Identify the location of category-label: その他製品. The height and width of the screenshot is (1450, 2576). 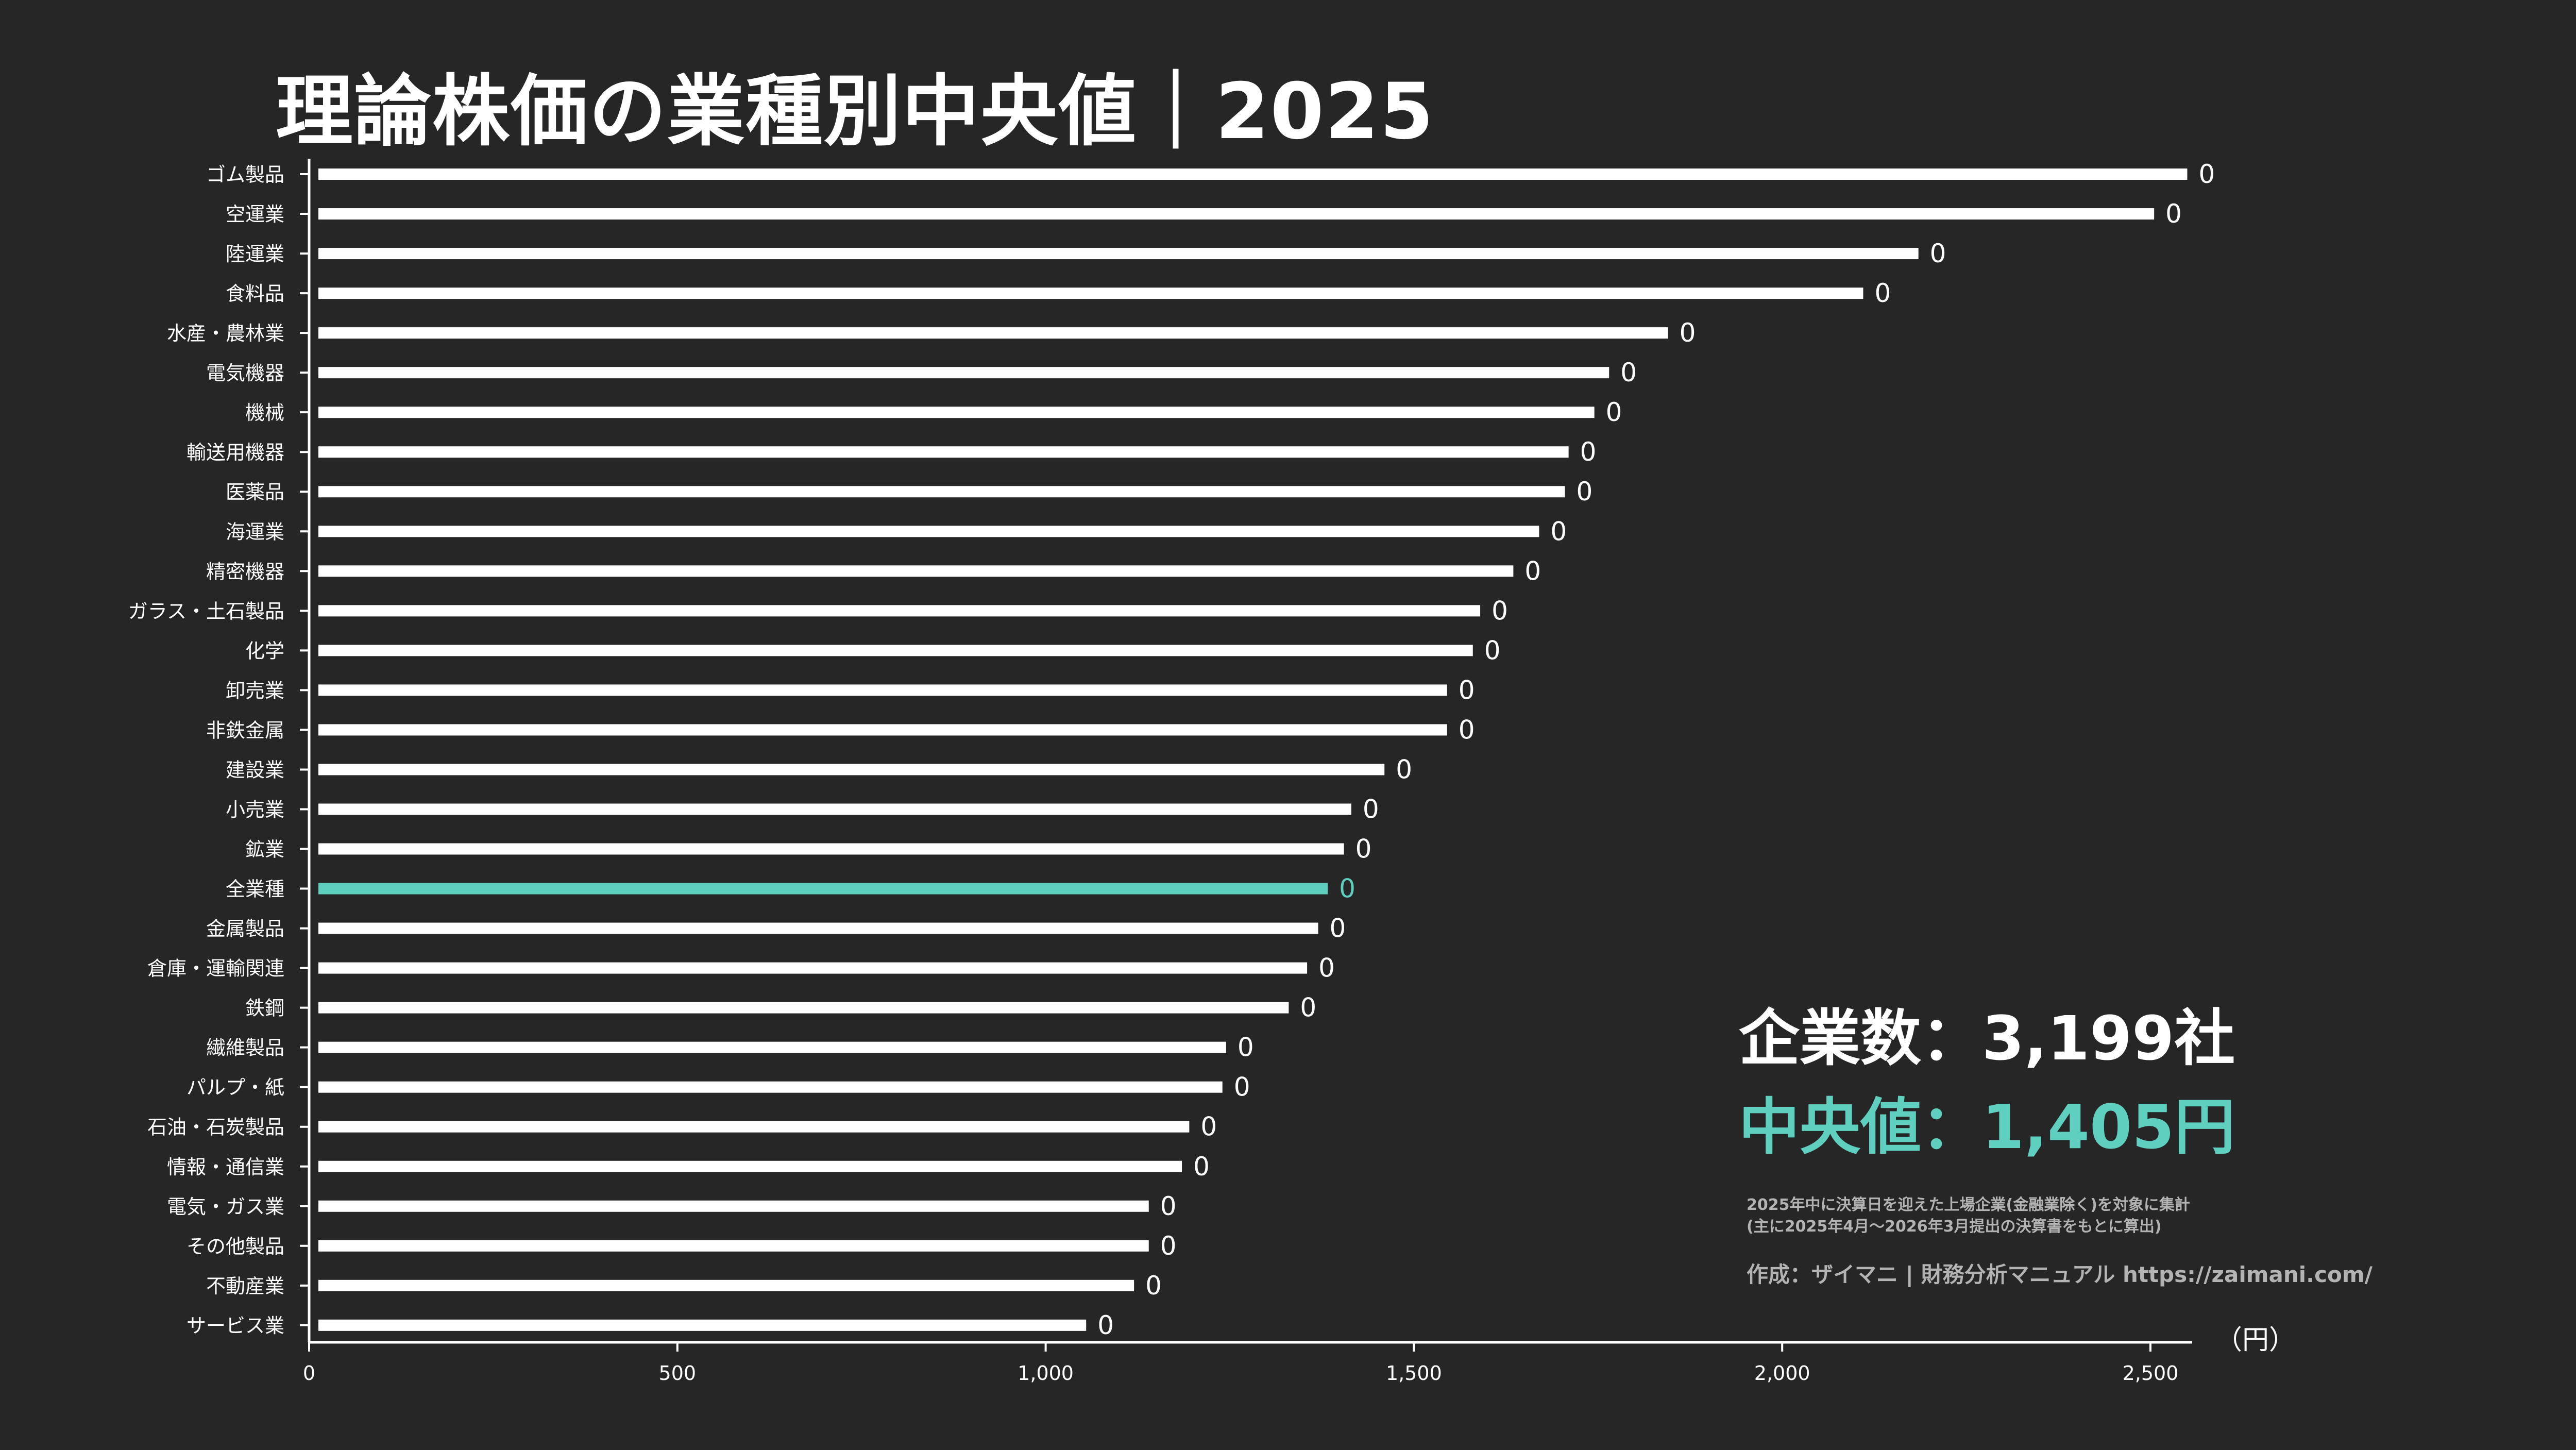
(235, 1246).